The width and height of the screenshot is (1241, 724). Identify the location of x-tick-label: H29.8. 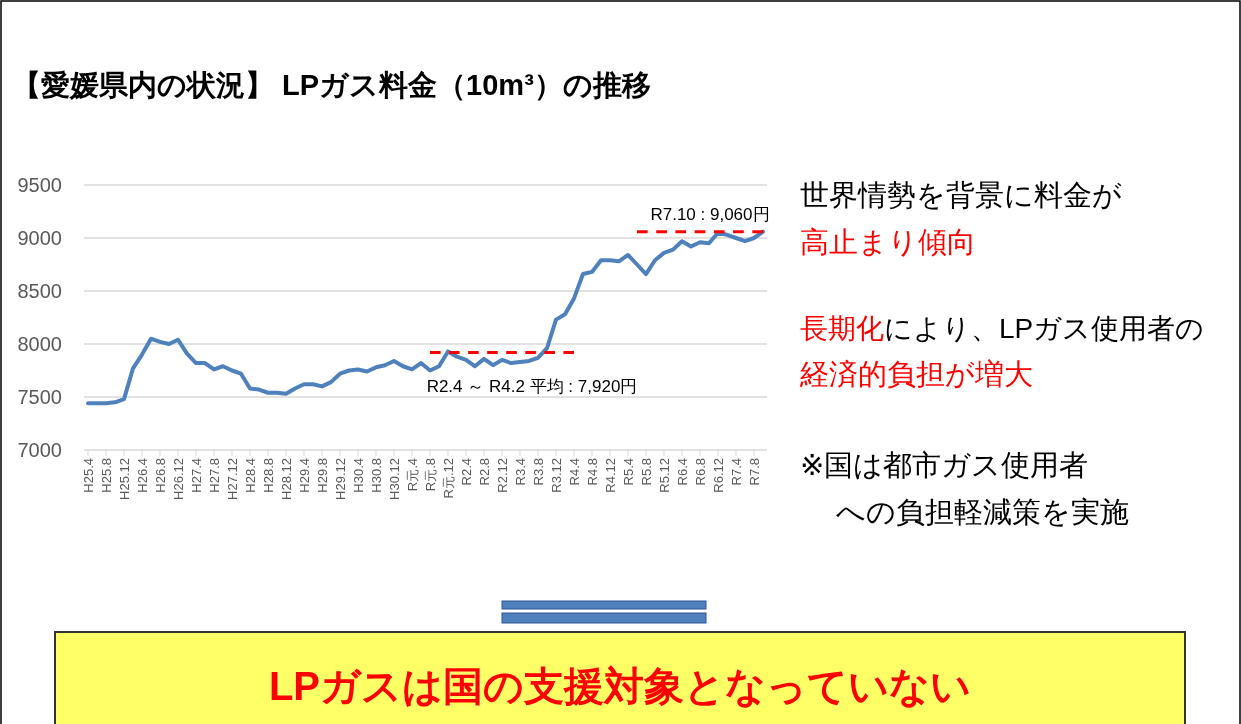
(322, 475).